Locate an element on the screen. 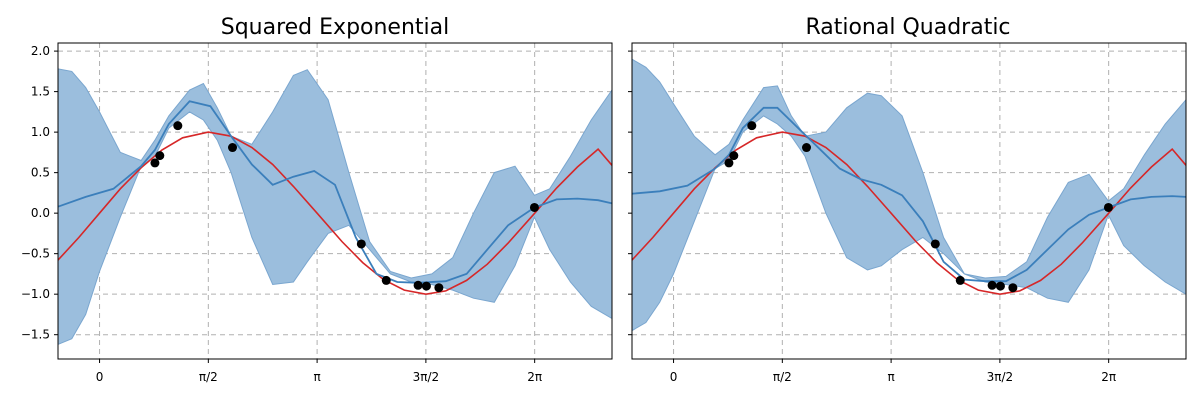  y-tick-label: 1.5 is located at coordinates (40, 92).